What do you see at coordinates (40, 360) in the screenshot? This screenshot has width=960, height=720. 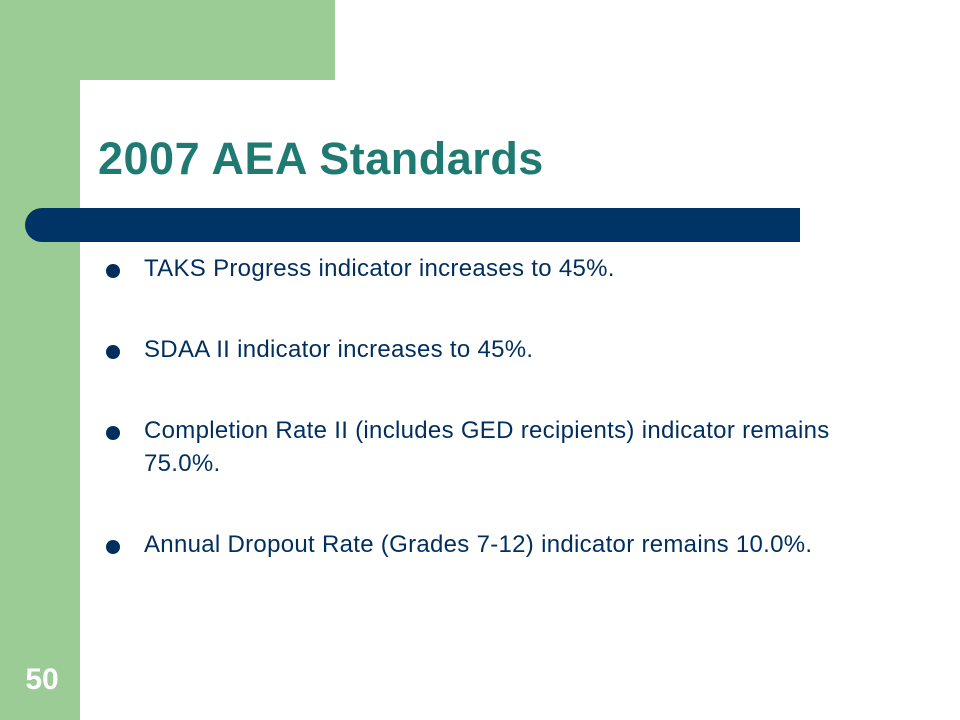 I see `left-accent-band` at bounding box center [40, 360].